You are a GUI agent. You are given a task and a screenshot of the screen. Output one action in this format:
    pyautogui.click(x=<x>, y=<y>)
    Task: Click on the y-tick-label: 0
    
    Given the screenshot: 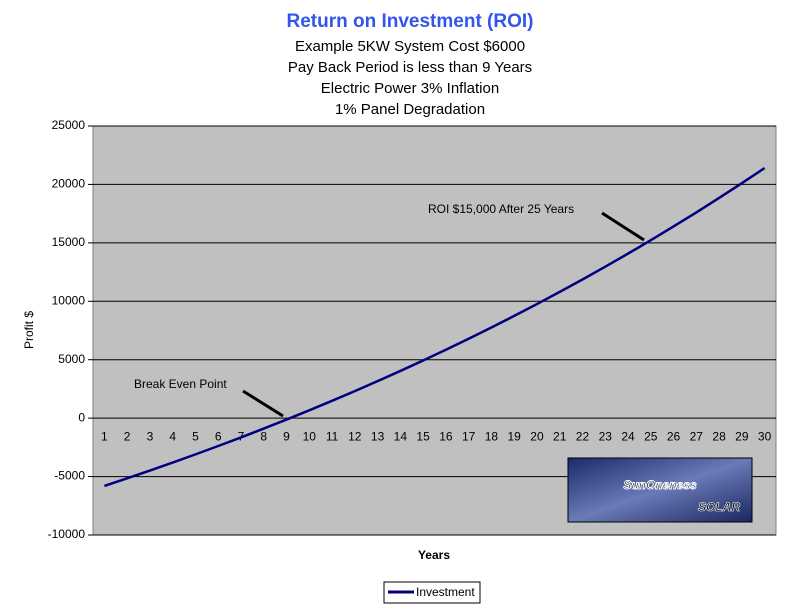 What is the action you would take?
    pyautogui.click(x=81, y=417)
    